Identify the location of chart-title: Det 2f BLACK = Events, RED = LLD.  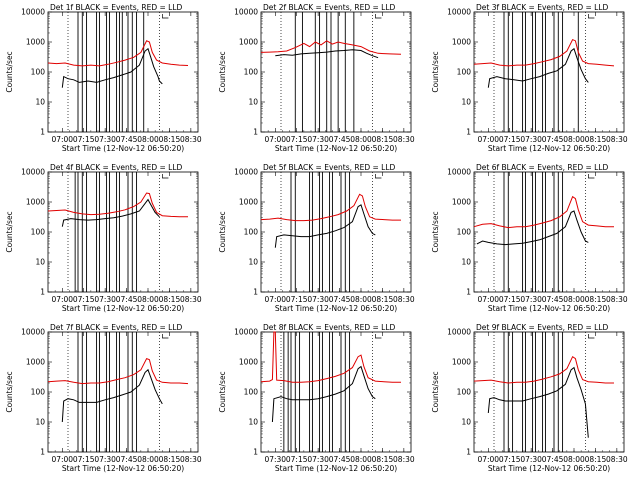
(329, 7).